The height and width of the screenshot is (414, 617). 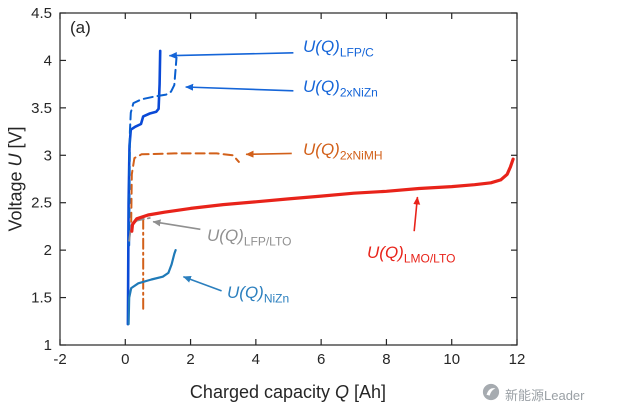 What do you see at coordinates (15, 199) in the screenshot?
I see `y-axis-label-text: Voltage` at bounding box center [15, 199].